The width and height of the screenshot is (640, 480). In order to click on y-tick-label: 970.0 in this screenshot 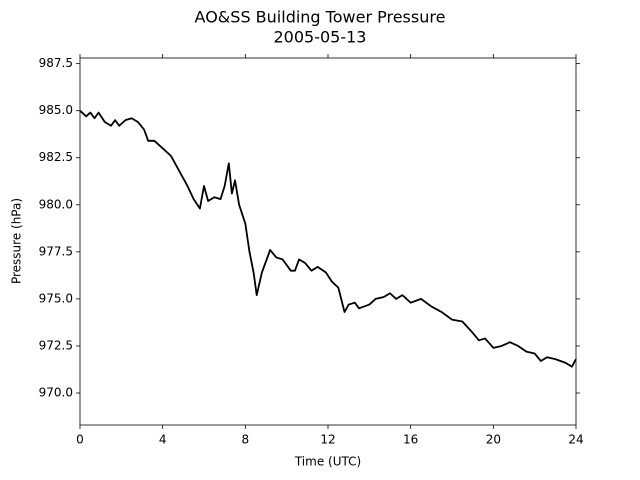, I will do `click(56, 393)`.